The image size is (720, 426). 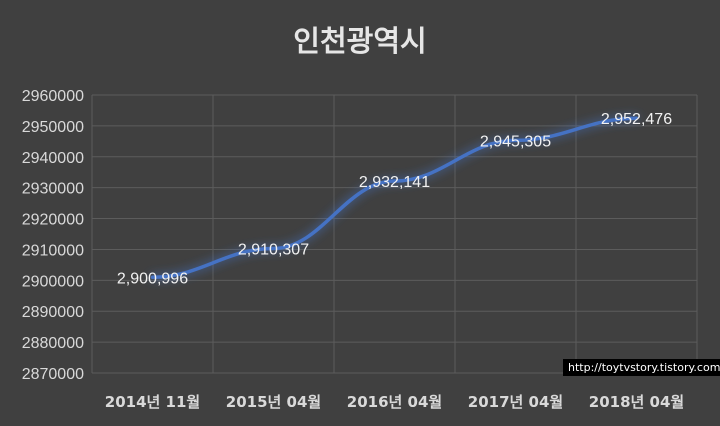 I want to click on data-label: 2,910,307, so click(x=273, y=249).